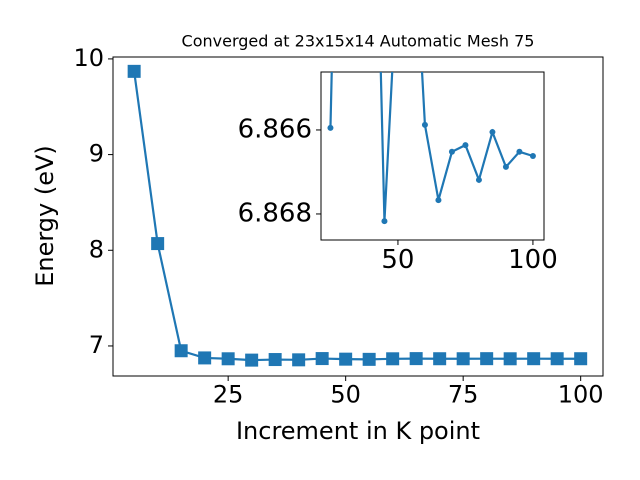 The height and width of the screenshot is (480, 640). What do you see at coordinates (88, 58) in the screenshot?
I see `y-tick-label: 10` at bounding box center [88, 58].